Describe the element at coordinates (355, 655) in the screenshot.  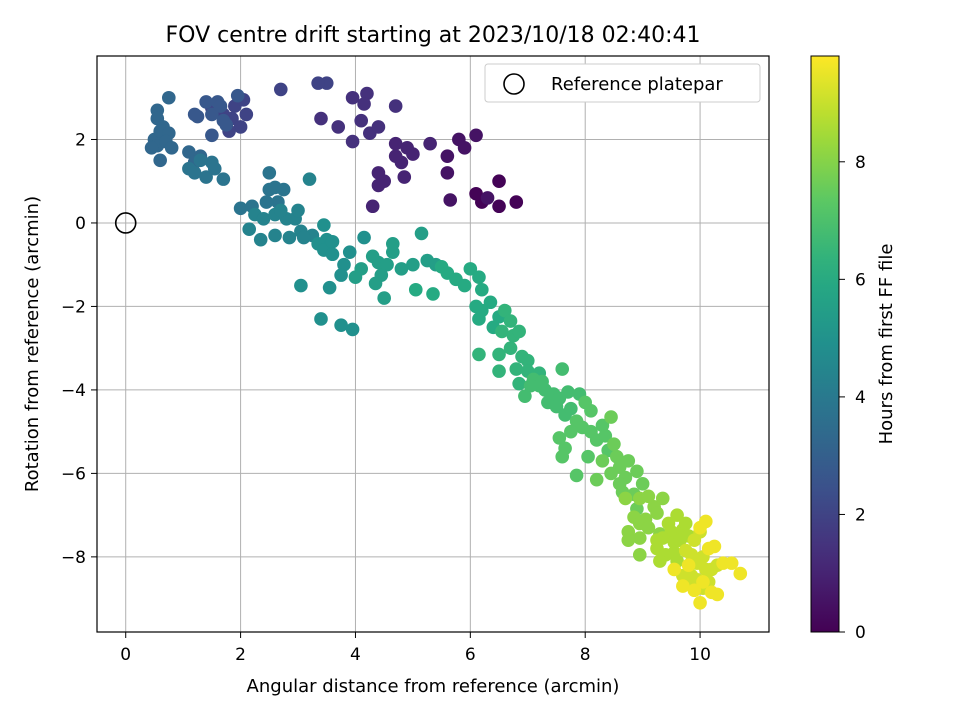
I see `x-tick-label: 4` at that location.